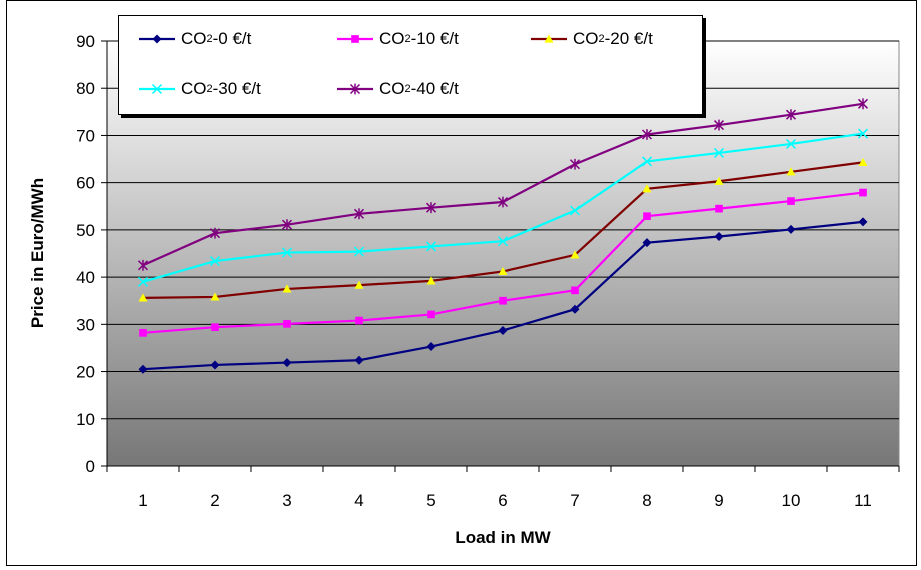 This screenshot has height=570, width=921. I want to click on legend-item: CO 2 -40 €/t, so click(398, 89).